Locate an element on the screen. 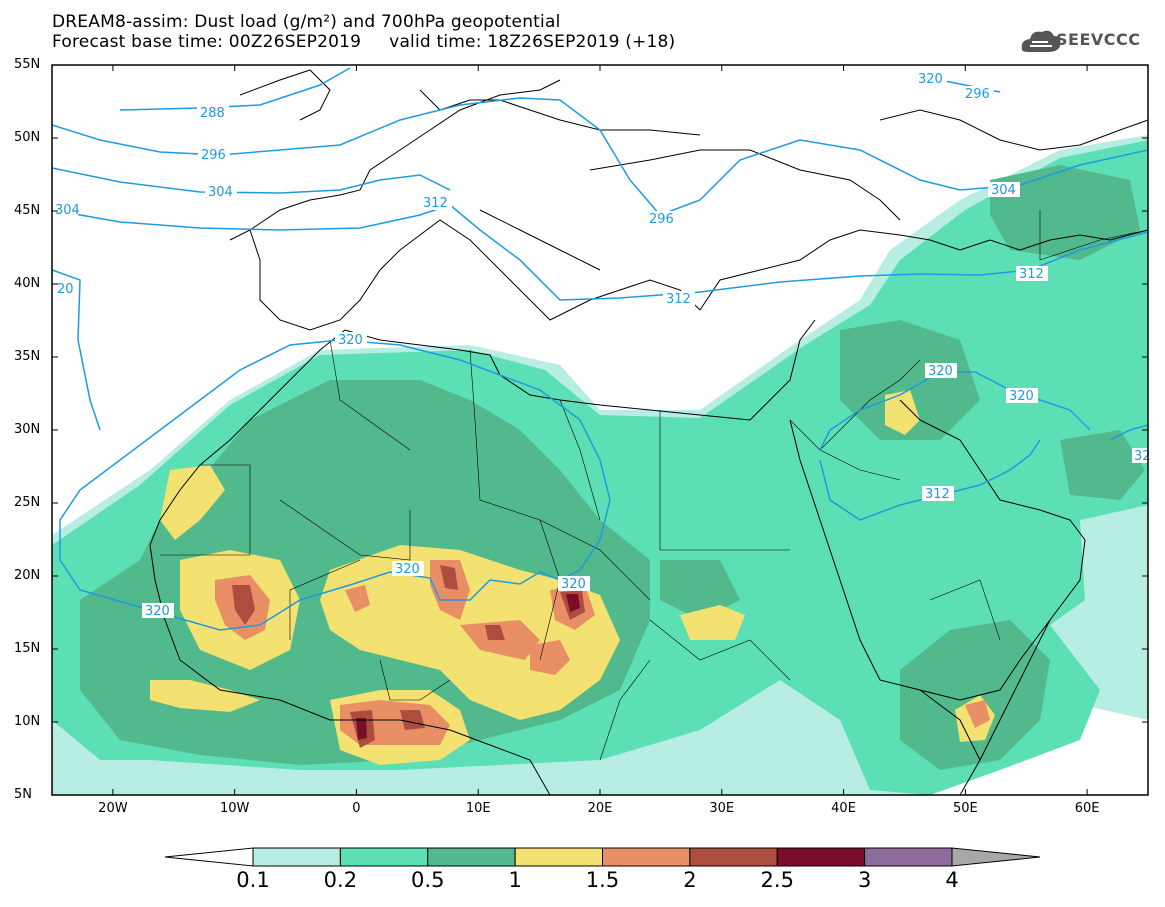 The width and height of the screenshot is (1165, 907). colorbar-label: 0.2 is located at coordinates (340, 880).